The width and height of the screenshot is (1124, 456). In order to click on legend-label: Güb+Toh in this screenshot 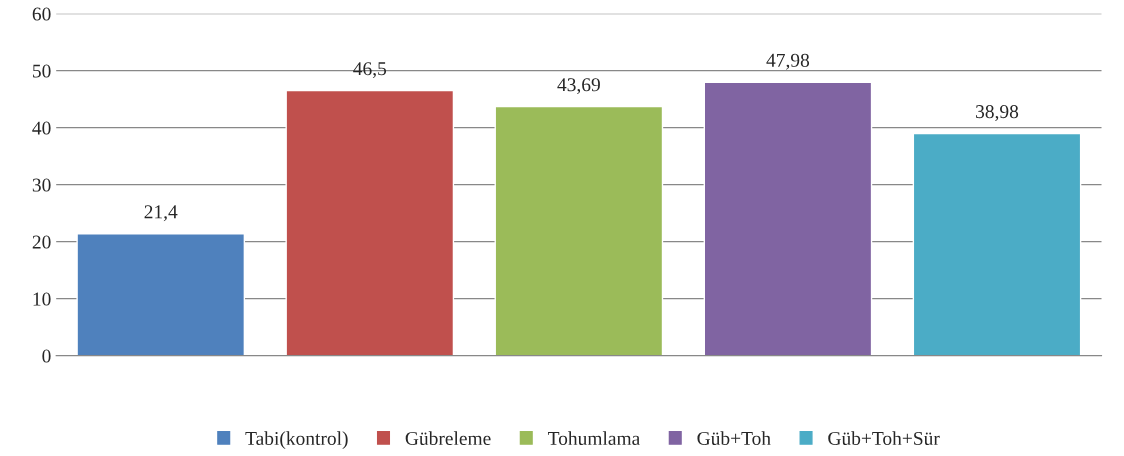, I will do `click(734, 438)`.